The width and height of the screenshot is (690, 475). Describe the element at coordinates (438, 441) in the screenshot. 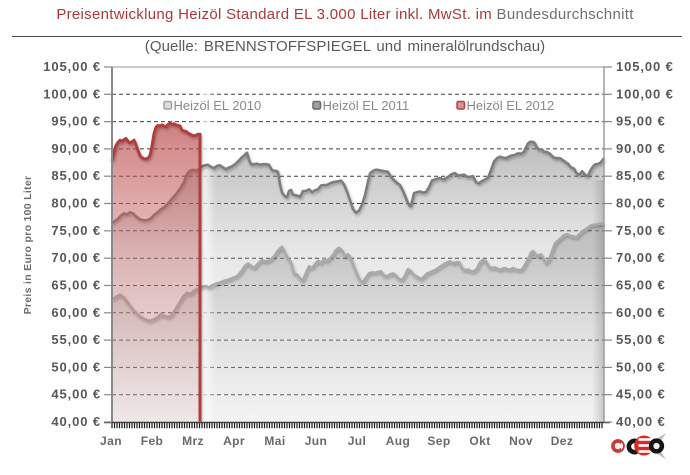

I see `svg-text: Sep` at that location.